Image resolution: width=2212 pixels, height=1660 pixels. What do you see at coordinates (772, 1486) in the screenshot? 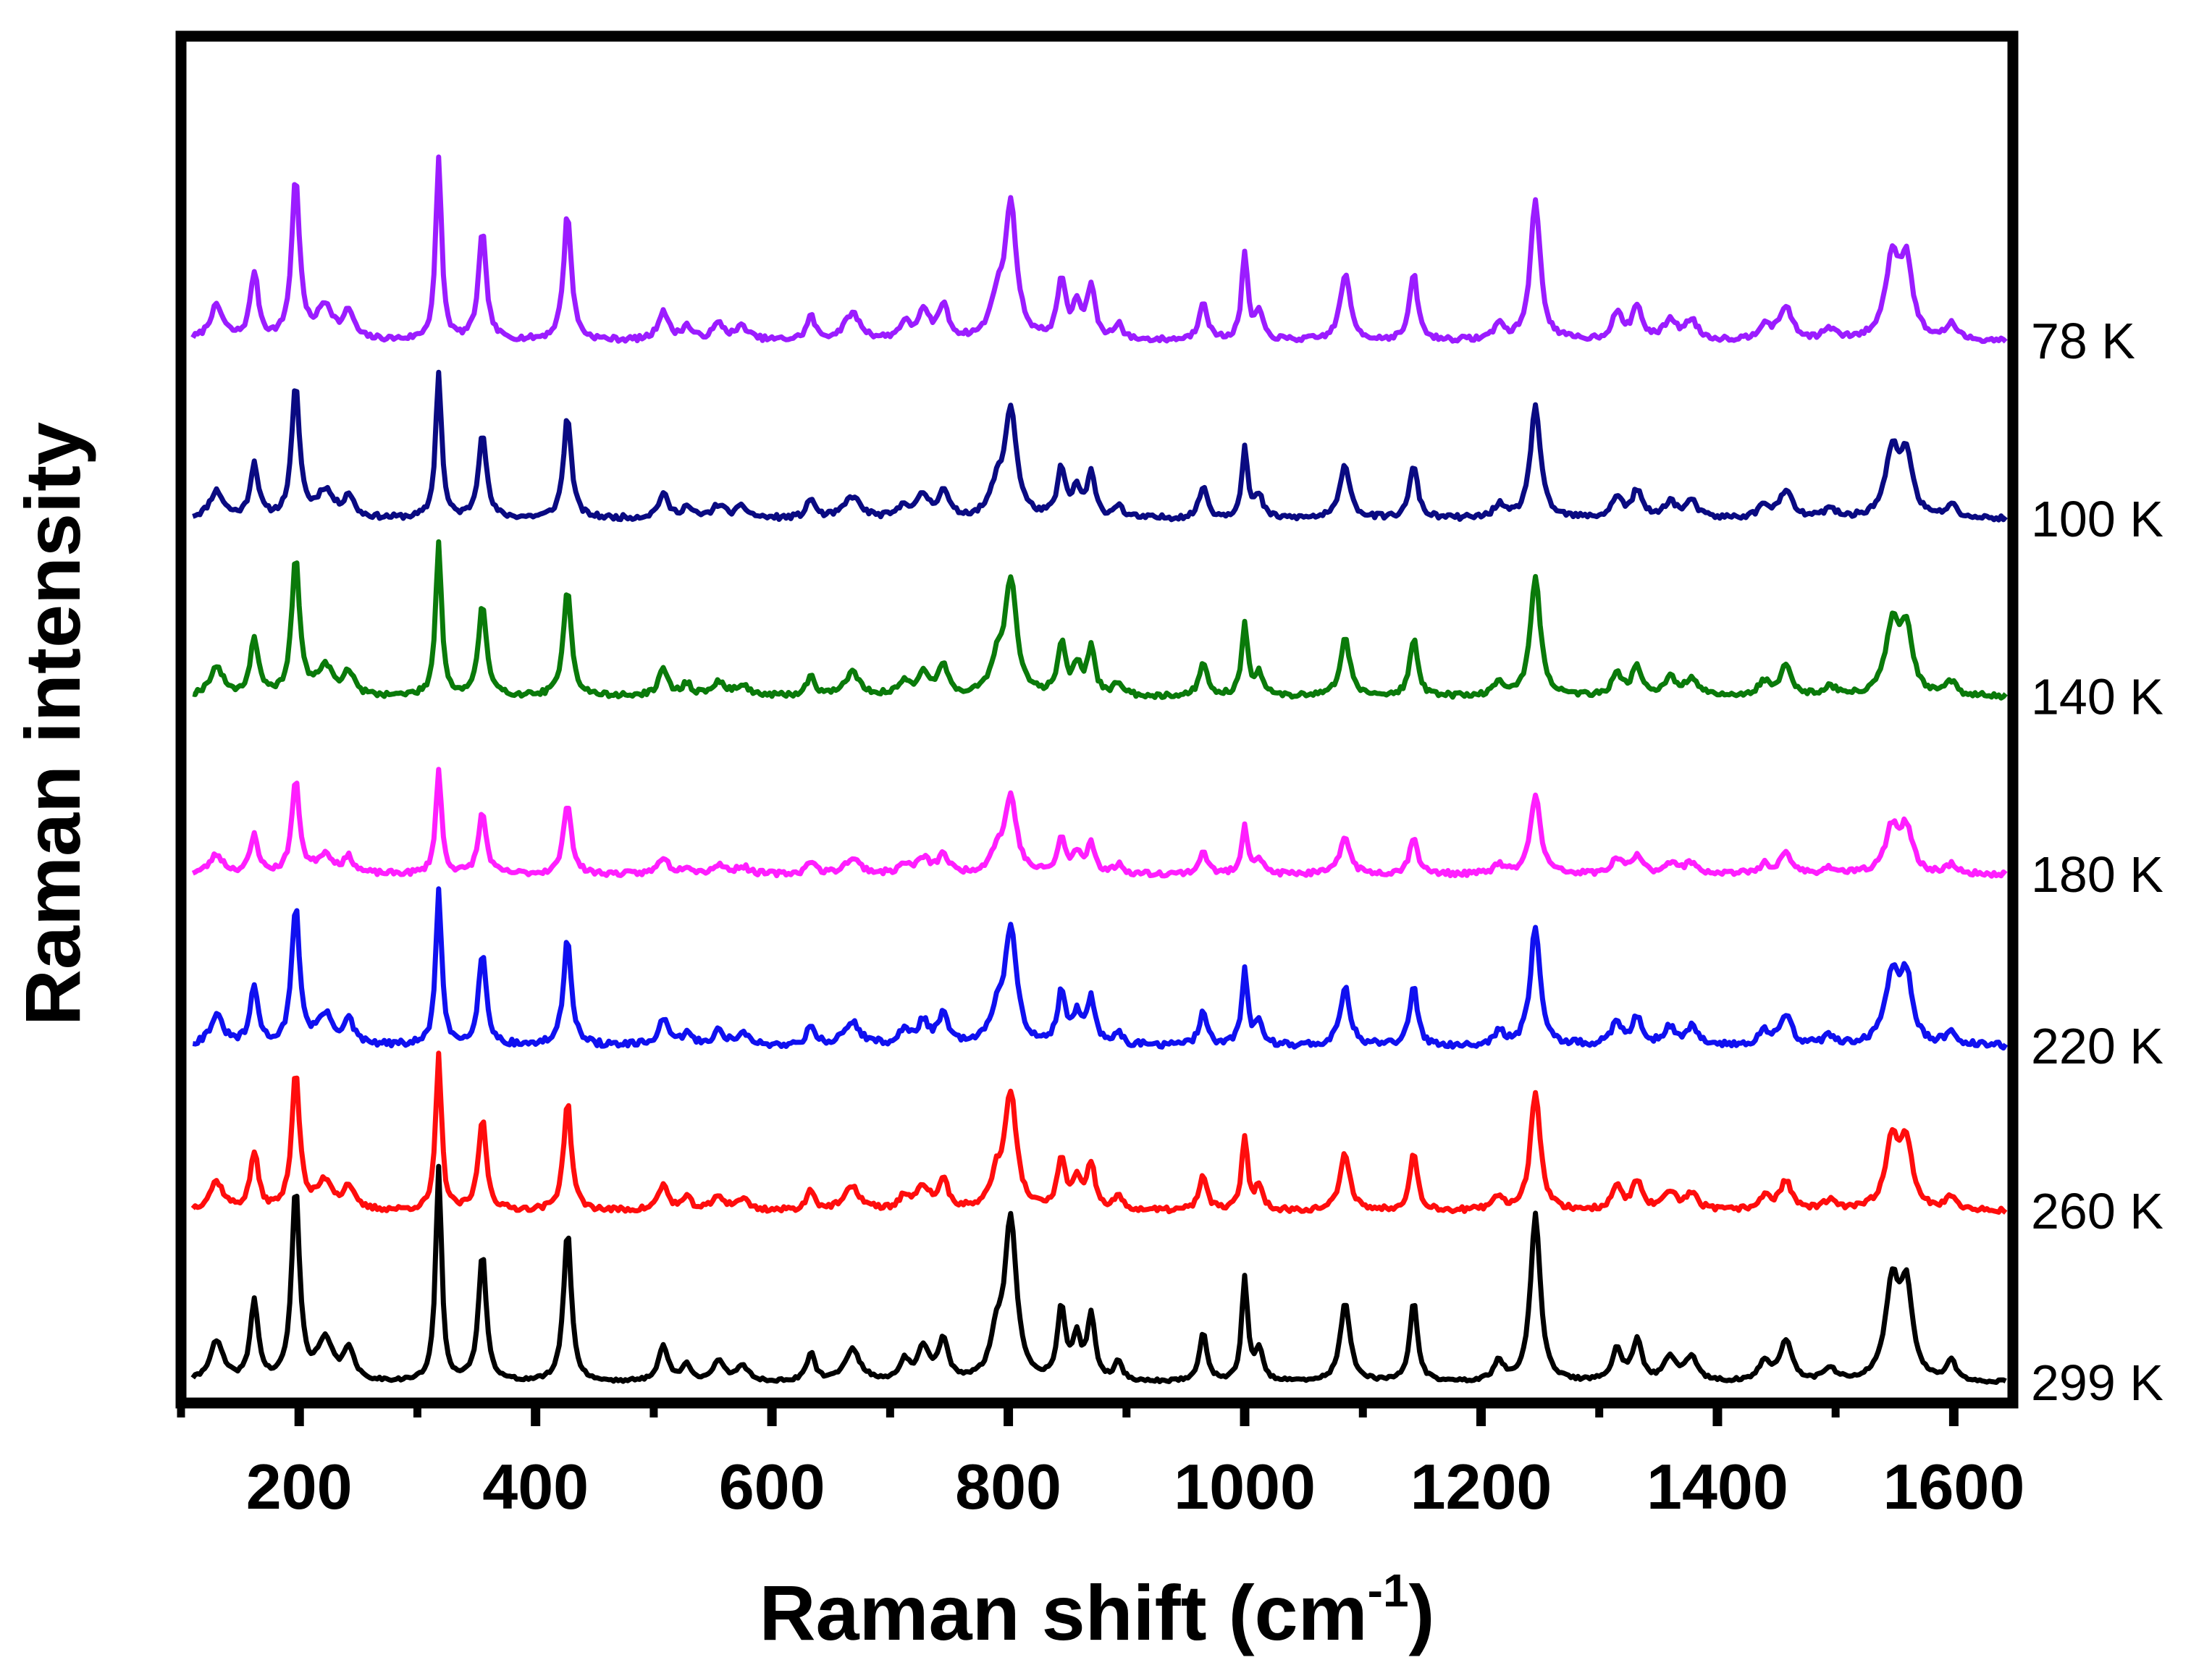
I see `x-tick-label: 600` at bounding box center [772, 1486].